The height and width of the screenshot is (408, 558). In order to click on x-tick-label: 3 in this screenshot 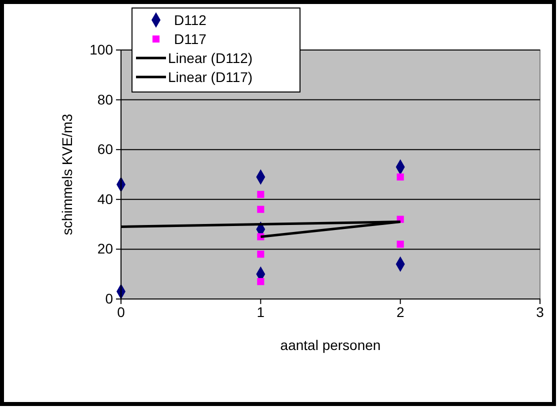, I will do `click(540, 312)`.